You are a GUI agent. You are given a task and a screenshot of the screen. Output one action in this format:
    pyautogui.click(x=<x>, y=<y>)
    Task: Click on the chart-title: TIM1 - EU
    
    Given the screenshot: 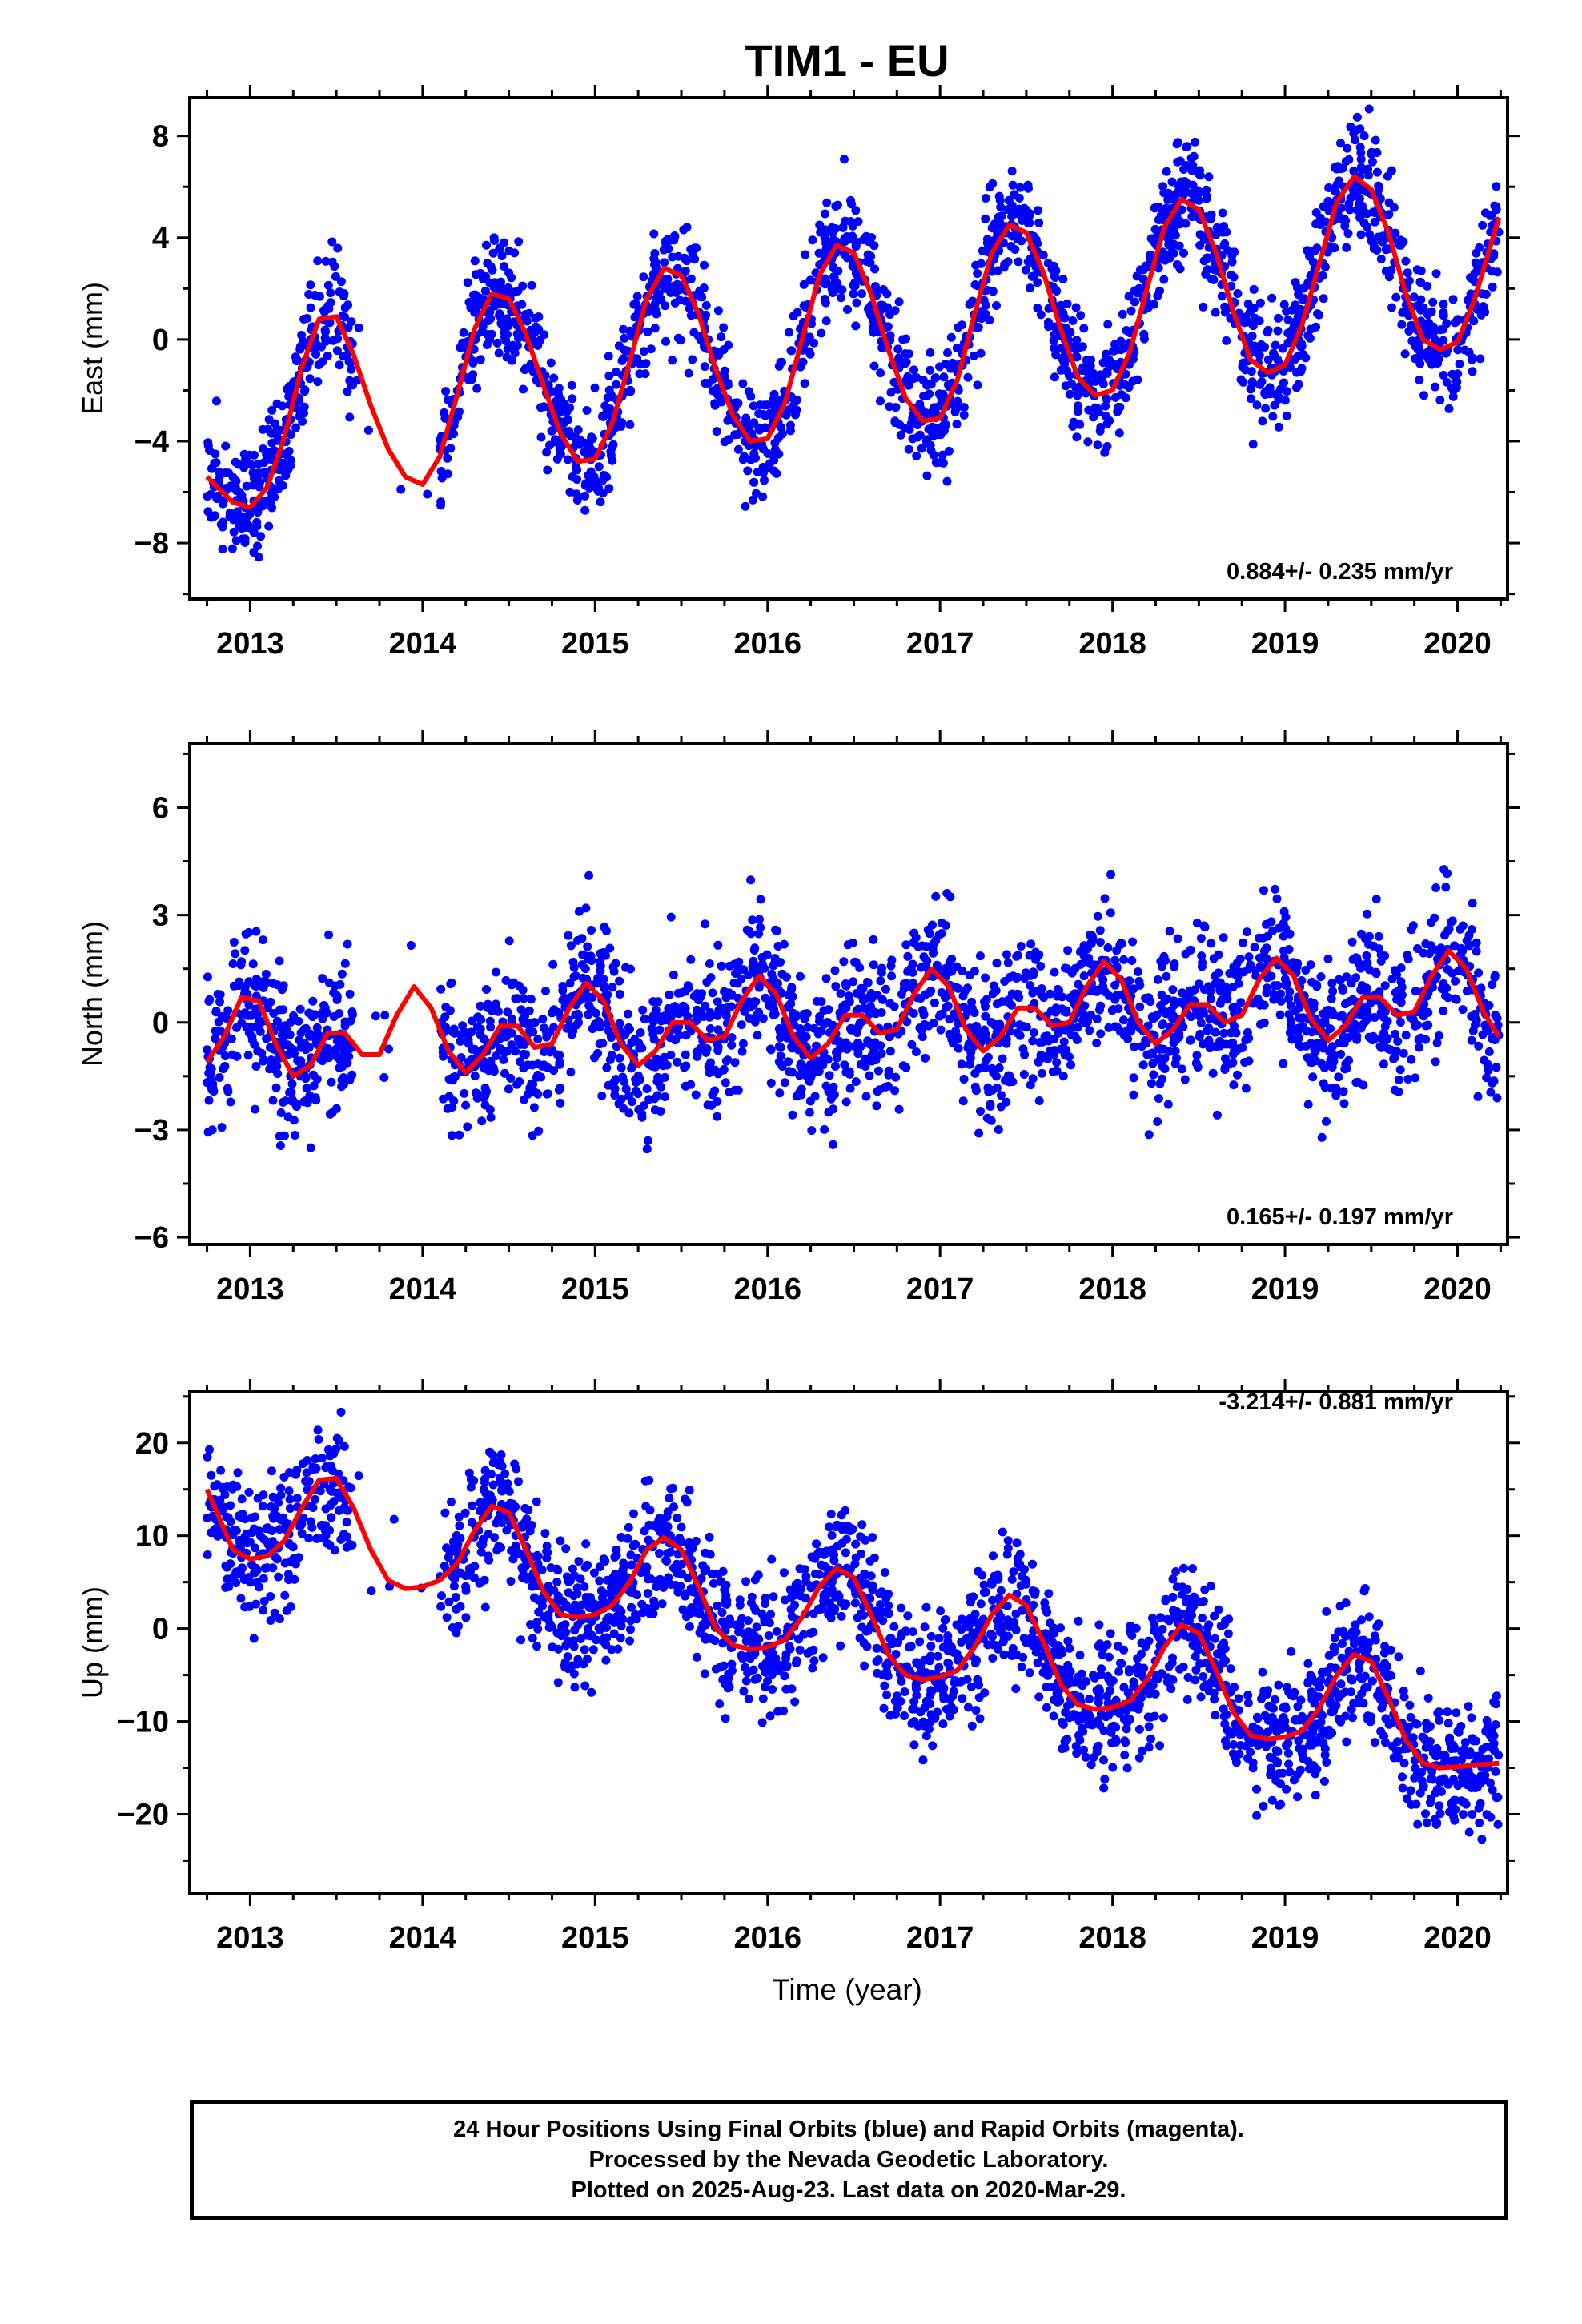 What is the action you would take?
    pyautogui.click(x=847, y=60)
    